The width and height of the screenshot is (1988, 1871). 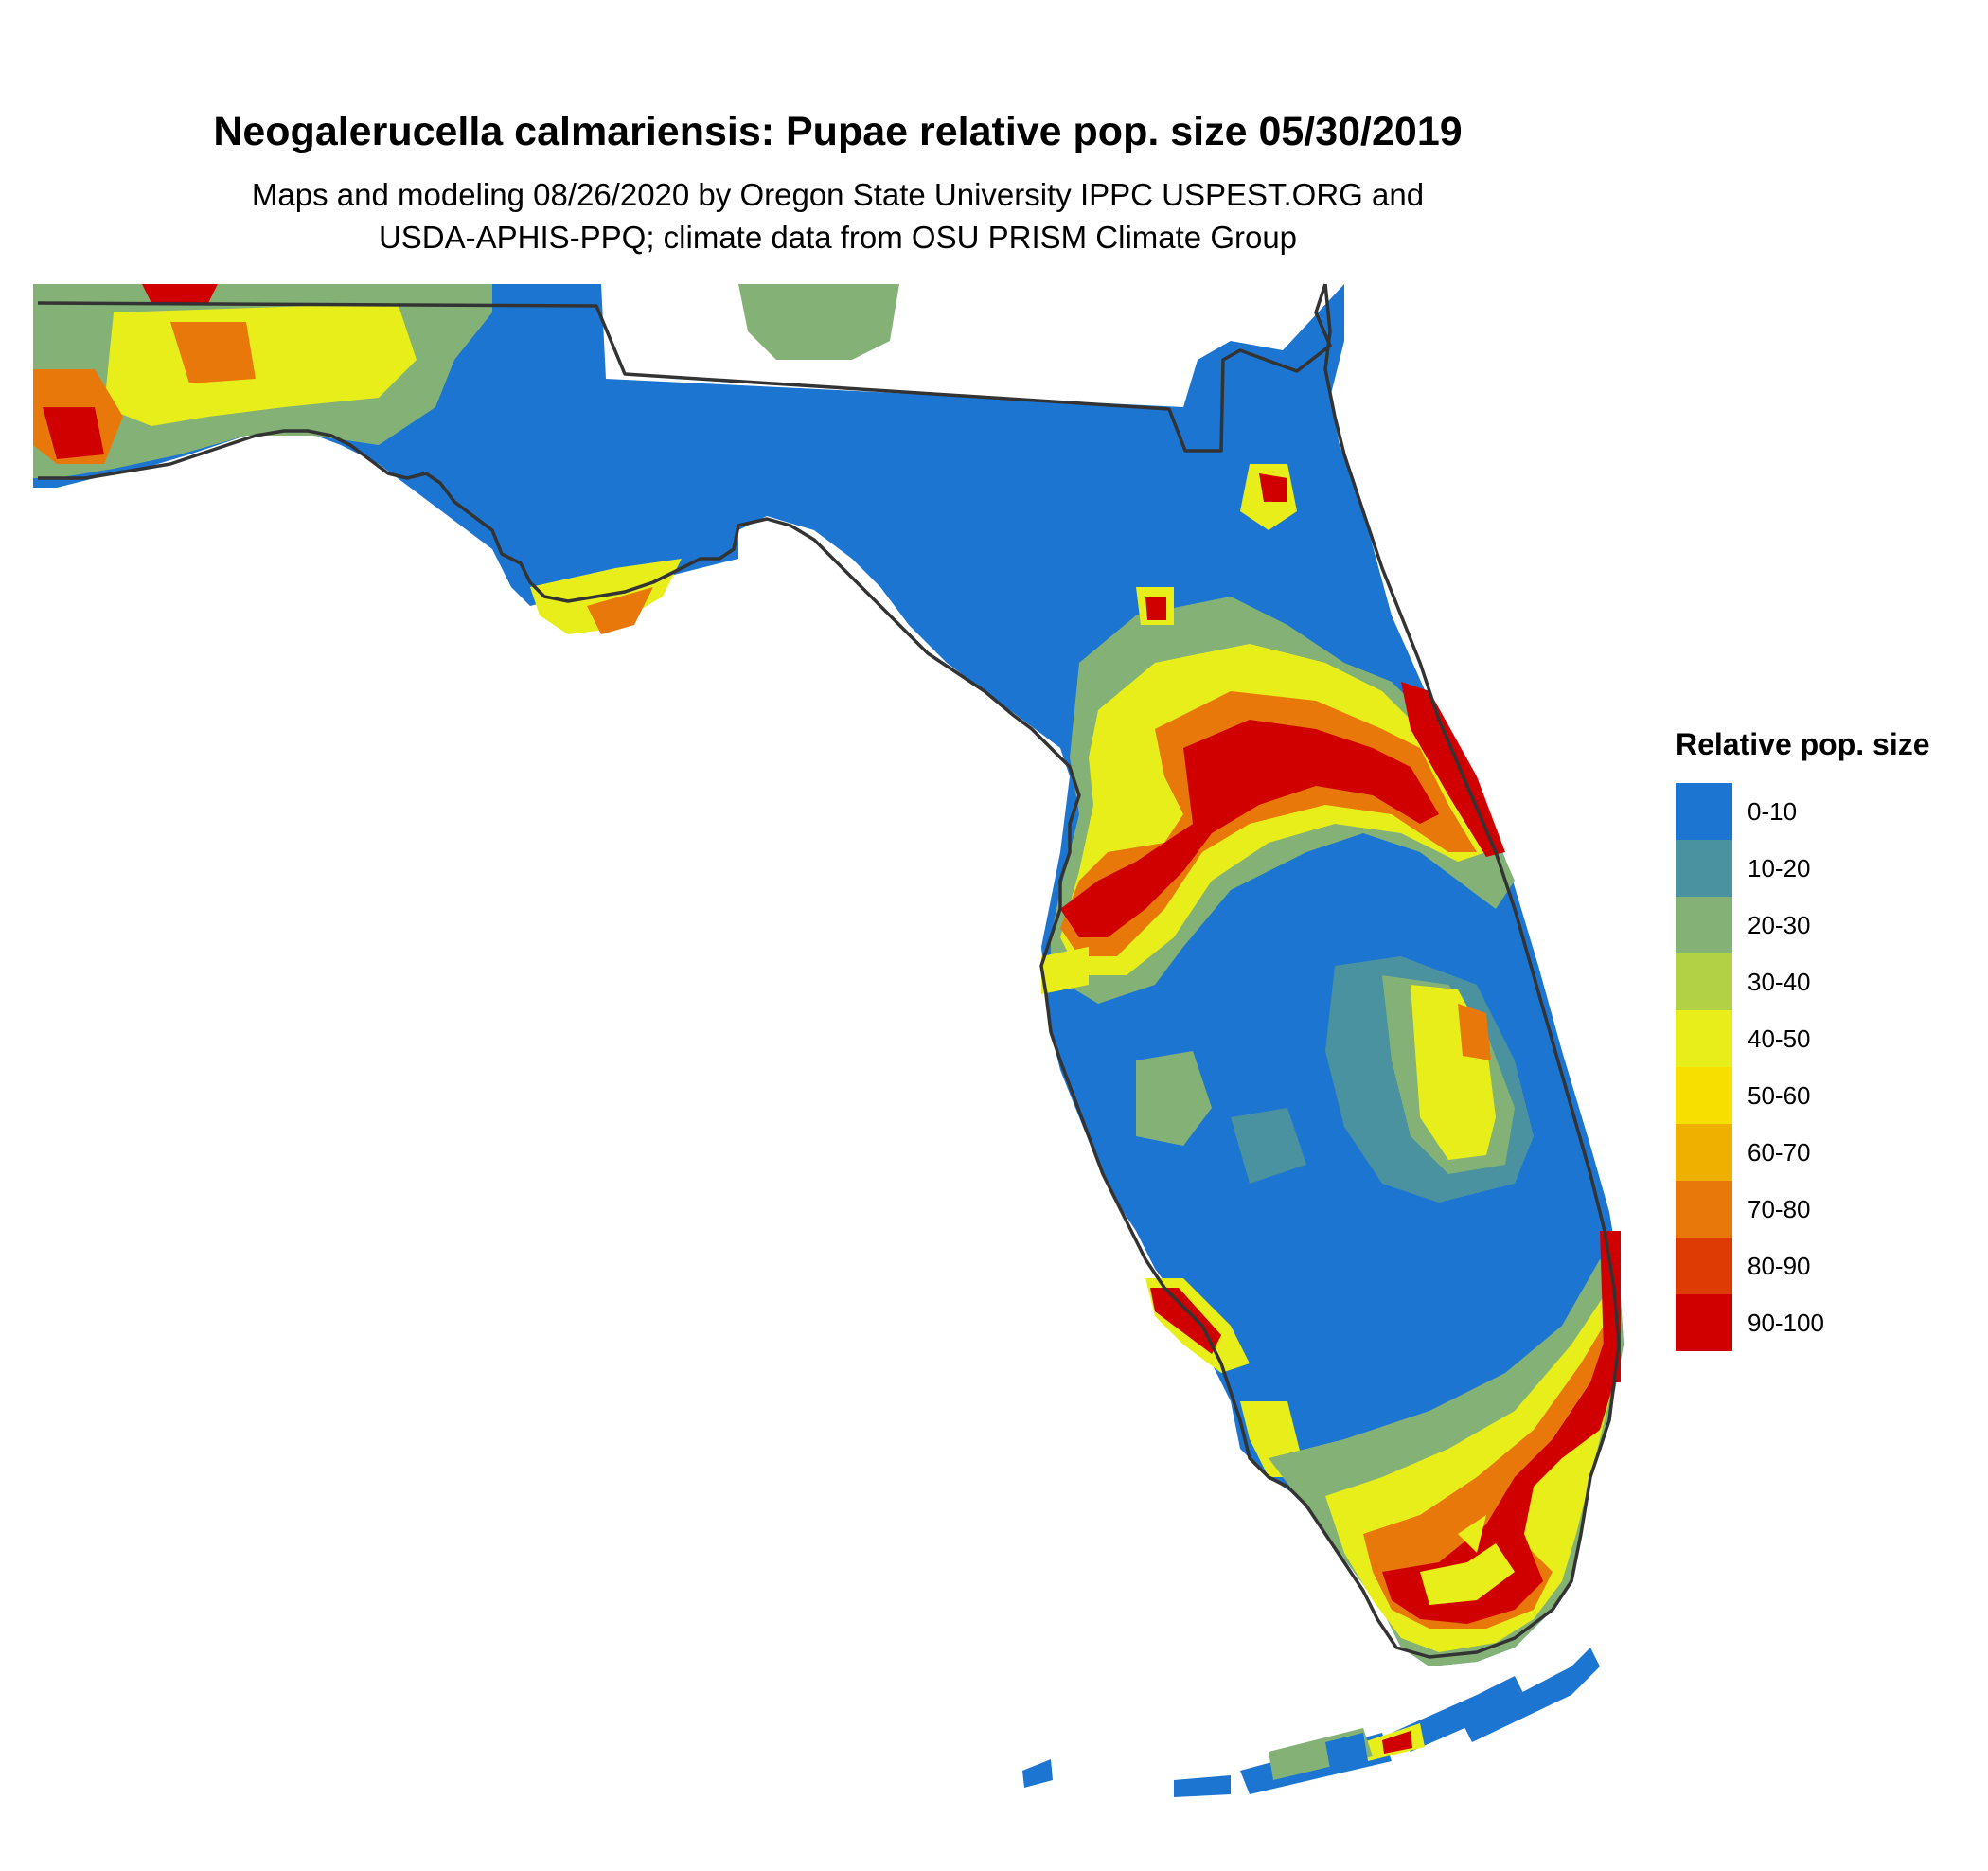 I want to click on legend-item: 70-80, so click(x=1803, y=1209).